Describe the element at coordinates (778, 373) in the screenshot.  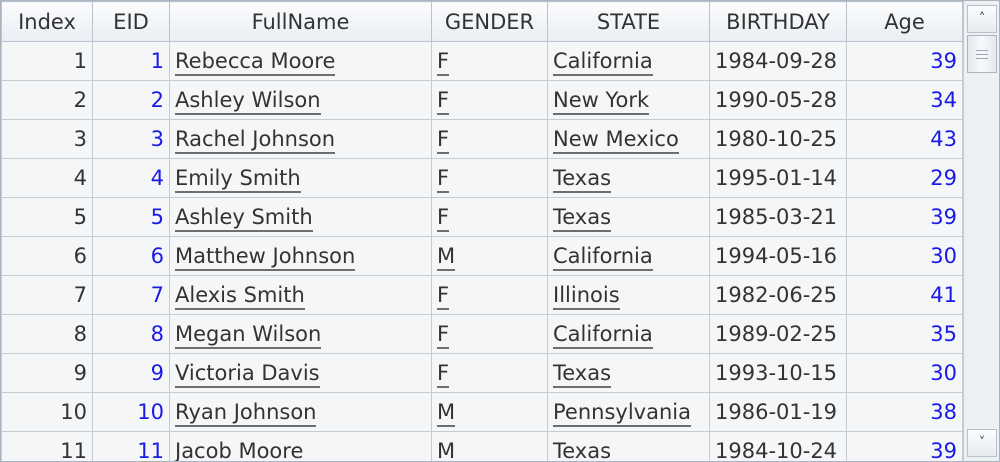
I see `cell-birthday: 1993-10-15` at that location.